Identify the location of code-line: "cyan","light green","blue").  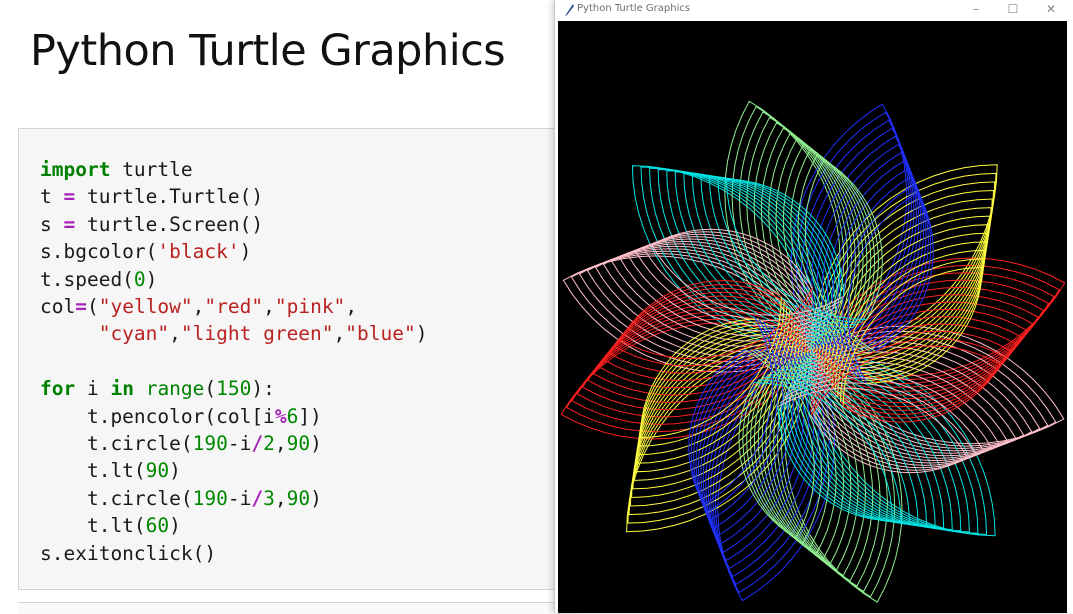
(263, 334).